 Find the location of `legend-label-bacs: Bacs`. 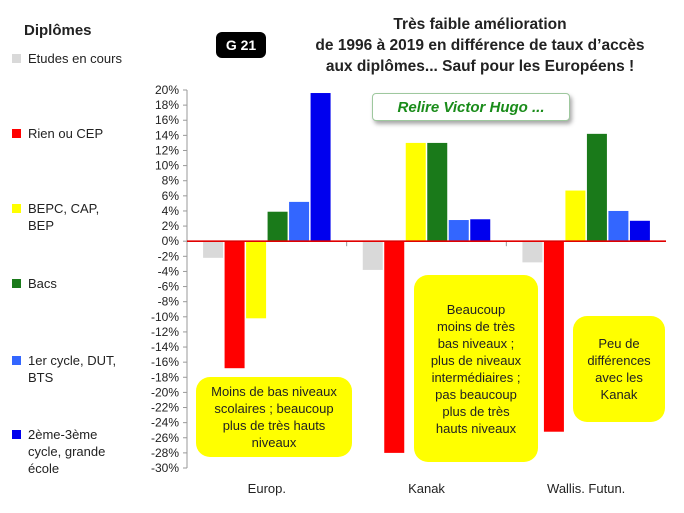

legend-label-bacs: Bacs is located at coordinates (42, 283).